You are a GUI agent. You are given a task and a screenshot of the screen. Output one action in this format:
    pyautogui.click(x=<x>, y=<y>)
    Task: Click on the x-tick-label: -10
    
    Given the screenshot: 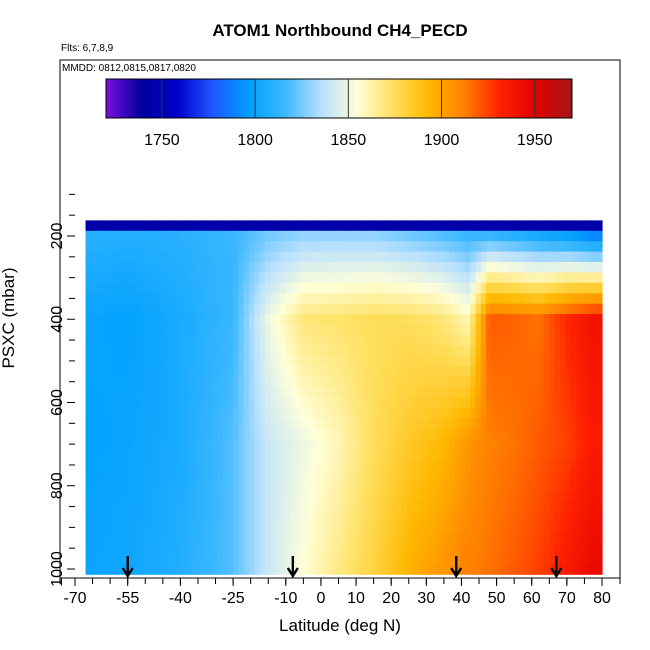 What is the action you would take?
    pyautogui.click(x=285, y=598)
    